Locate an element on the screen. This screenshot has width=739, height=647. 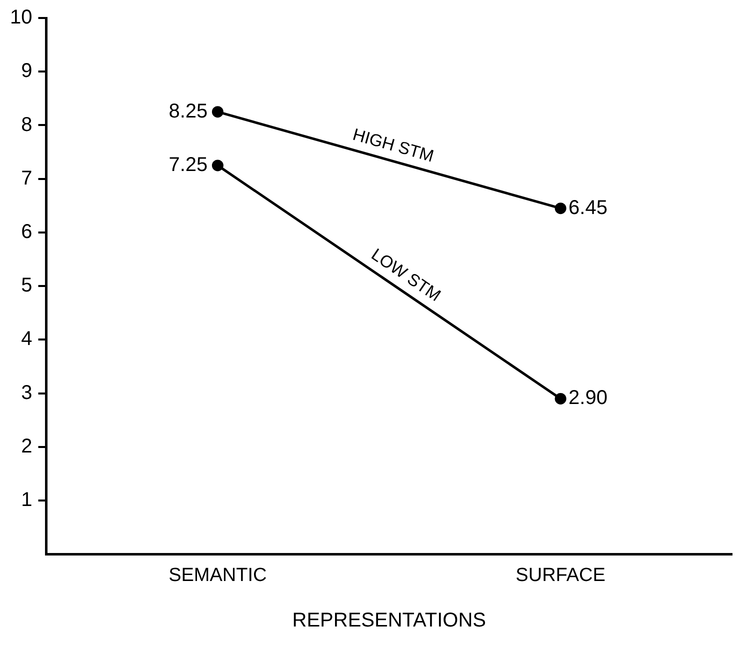
y-tick-label: 4 is located at coordinates (26, 339).